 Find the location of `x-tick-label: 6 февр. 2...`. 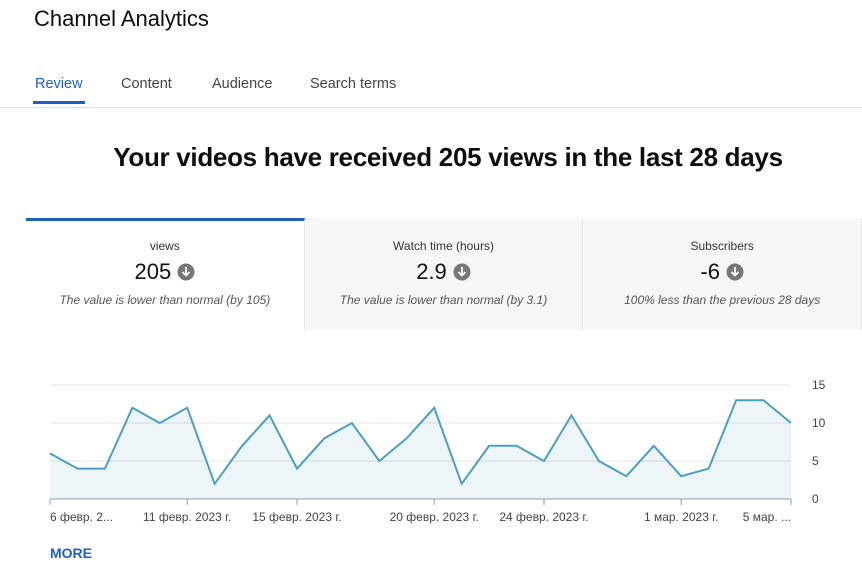

x-tick-label: 6 февр. 2... is located at coordinates (81, 517).